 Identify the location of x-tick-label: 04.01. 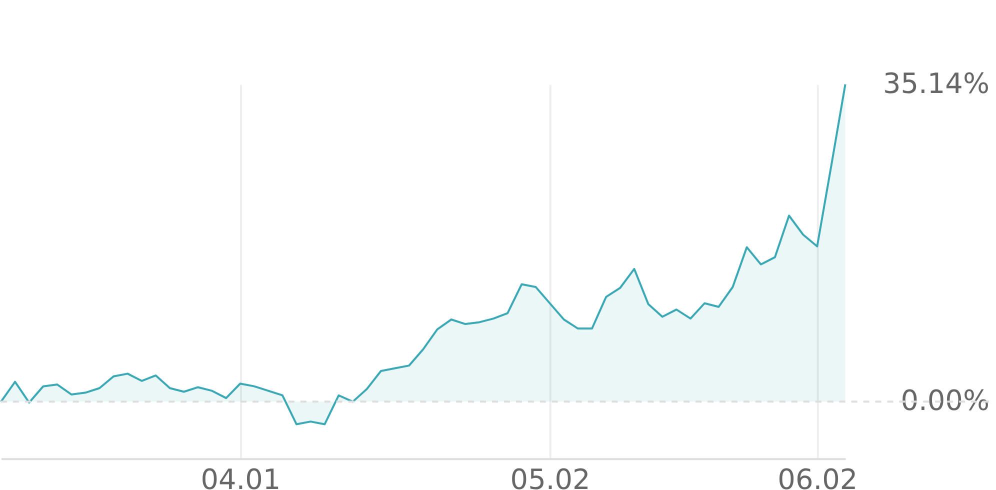
(240, 476).